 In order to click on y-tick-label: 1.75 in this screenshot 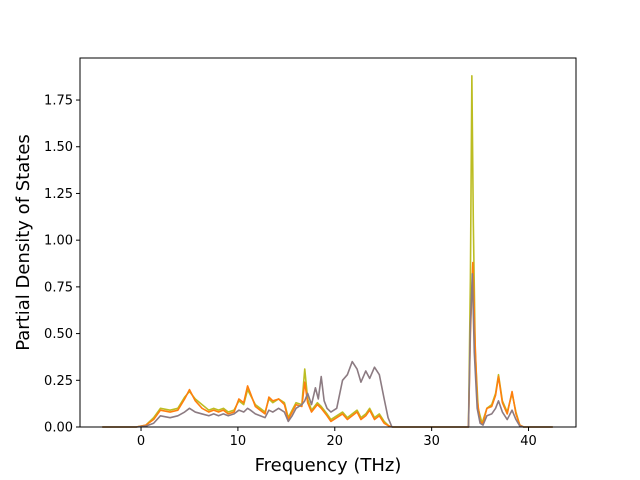, I will do `click(58, 101)`.